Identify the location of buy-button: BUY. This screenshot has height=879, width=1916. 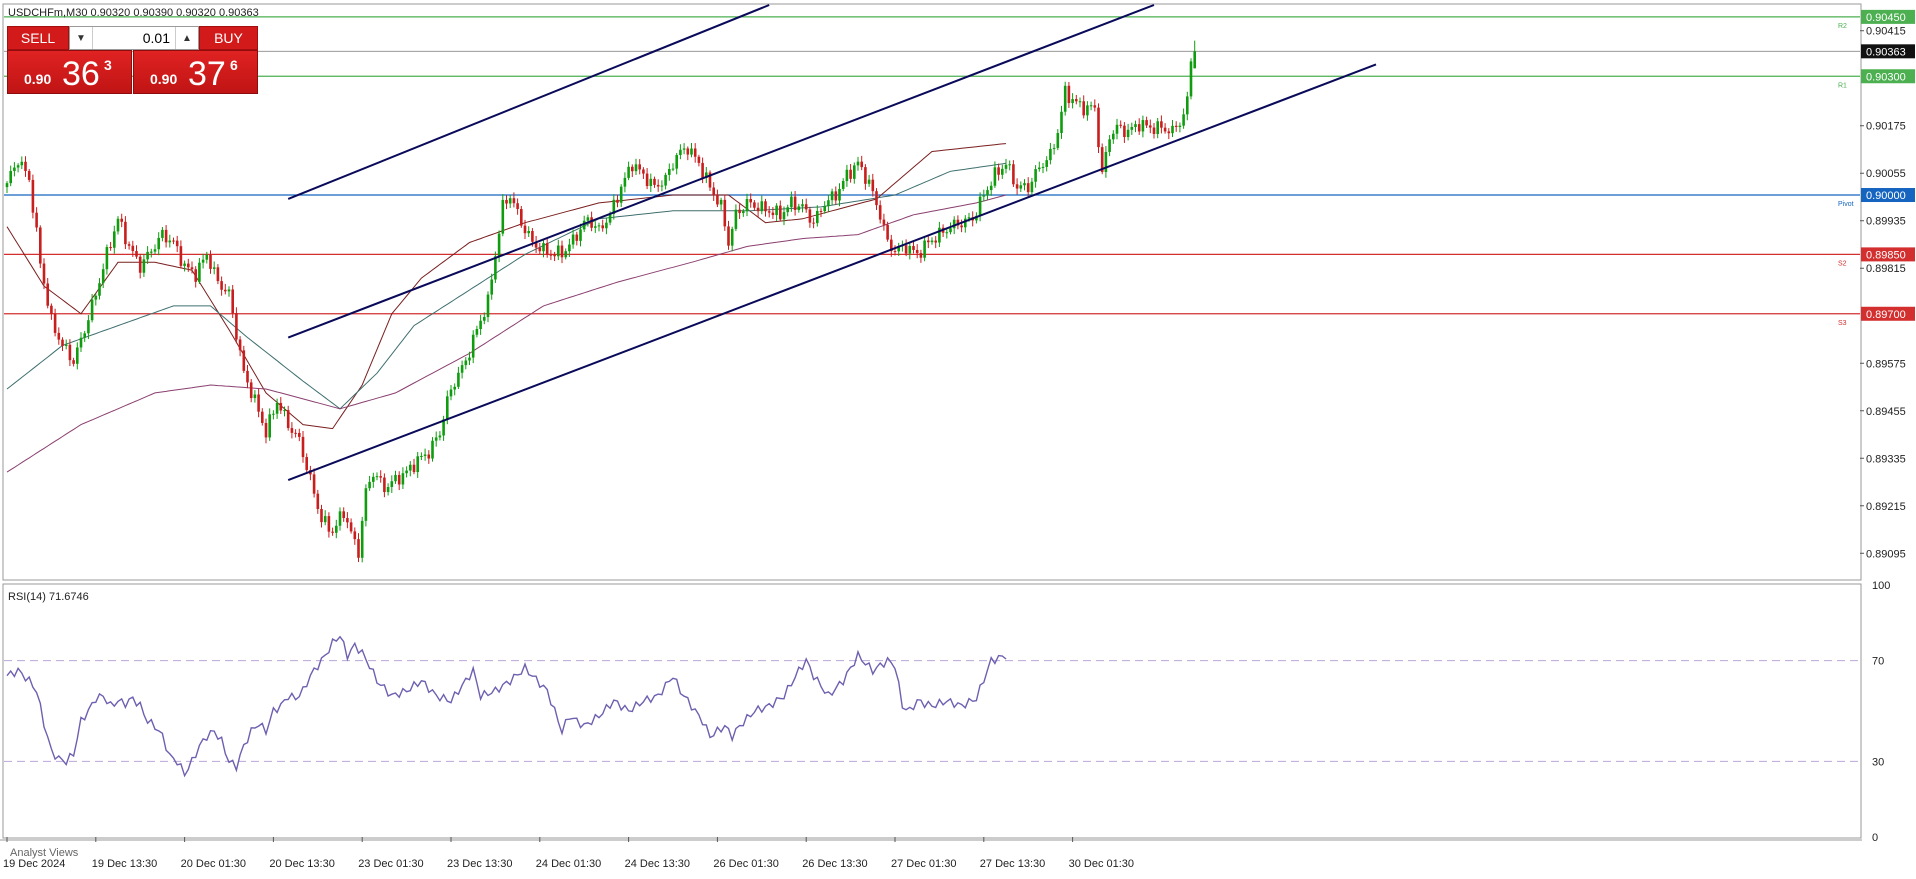
(228, 38).